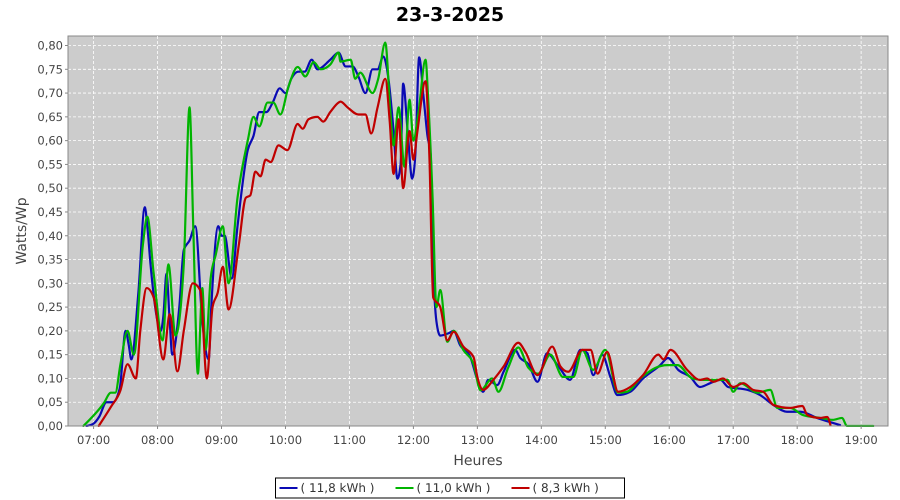  I want to click on x-tick-label: 10:00, so click(285, 440).